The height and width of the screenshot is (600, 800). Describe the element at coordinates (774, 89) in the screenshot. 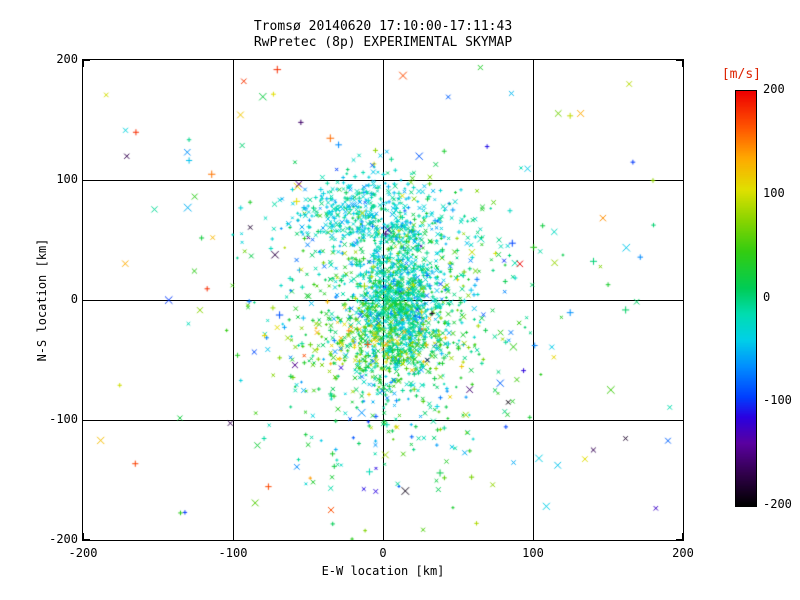

I see `colorbar-tick-label: 200` at that location.